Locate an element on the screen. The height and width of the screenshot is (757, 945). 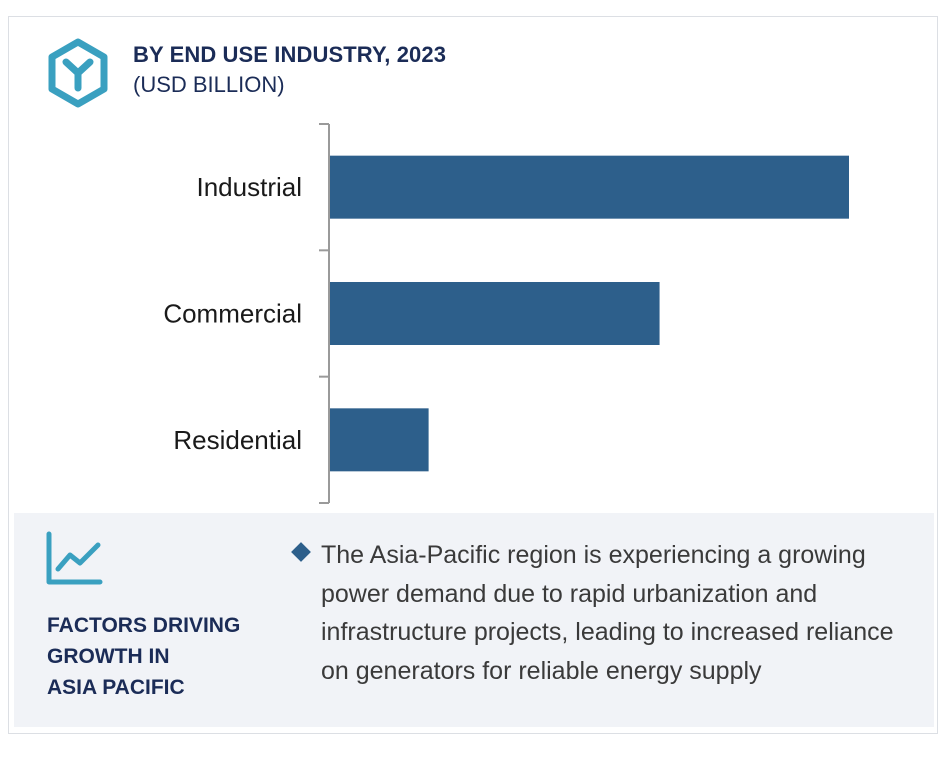
chart-title: BY END USE INDUSTRY, 2023 is located at coordinates (290, 54).